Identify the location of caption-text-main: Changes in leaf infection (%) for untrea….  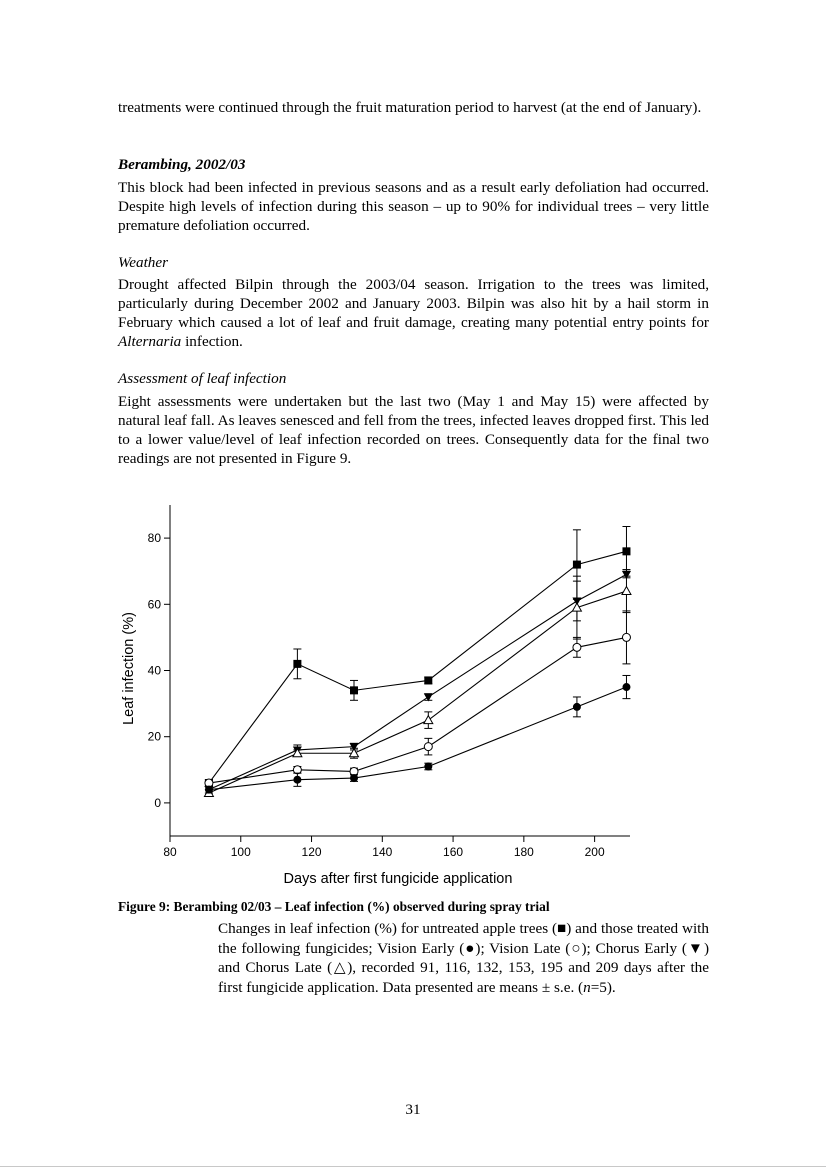
(463, 958).